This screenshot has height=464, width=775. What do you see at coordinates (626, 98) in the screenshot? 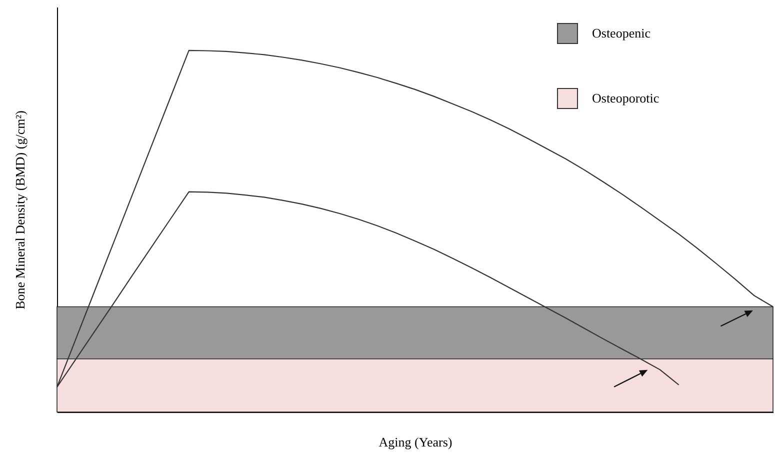
I see `legend-label: Osteoporotic` at bounding box center [626, 98].